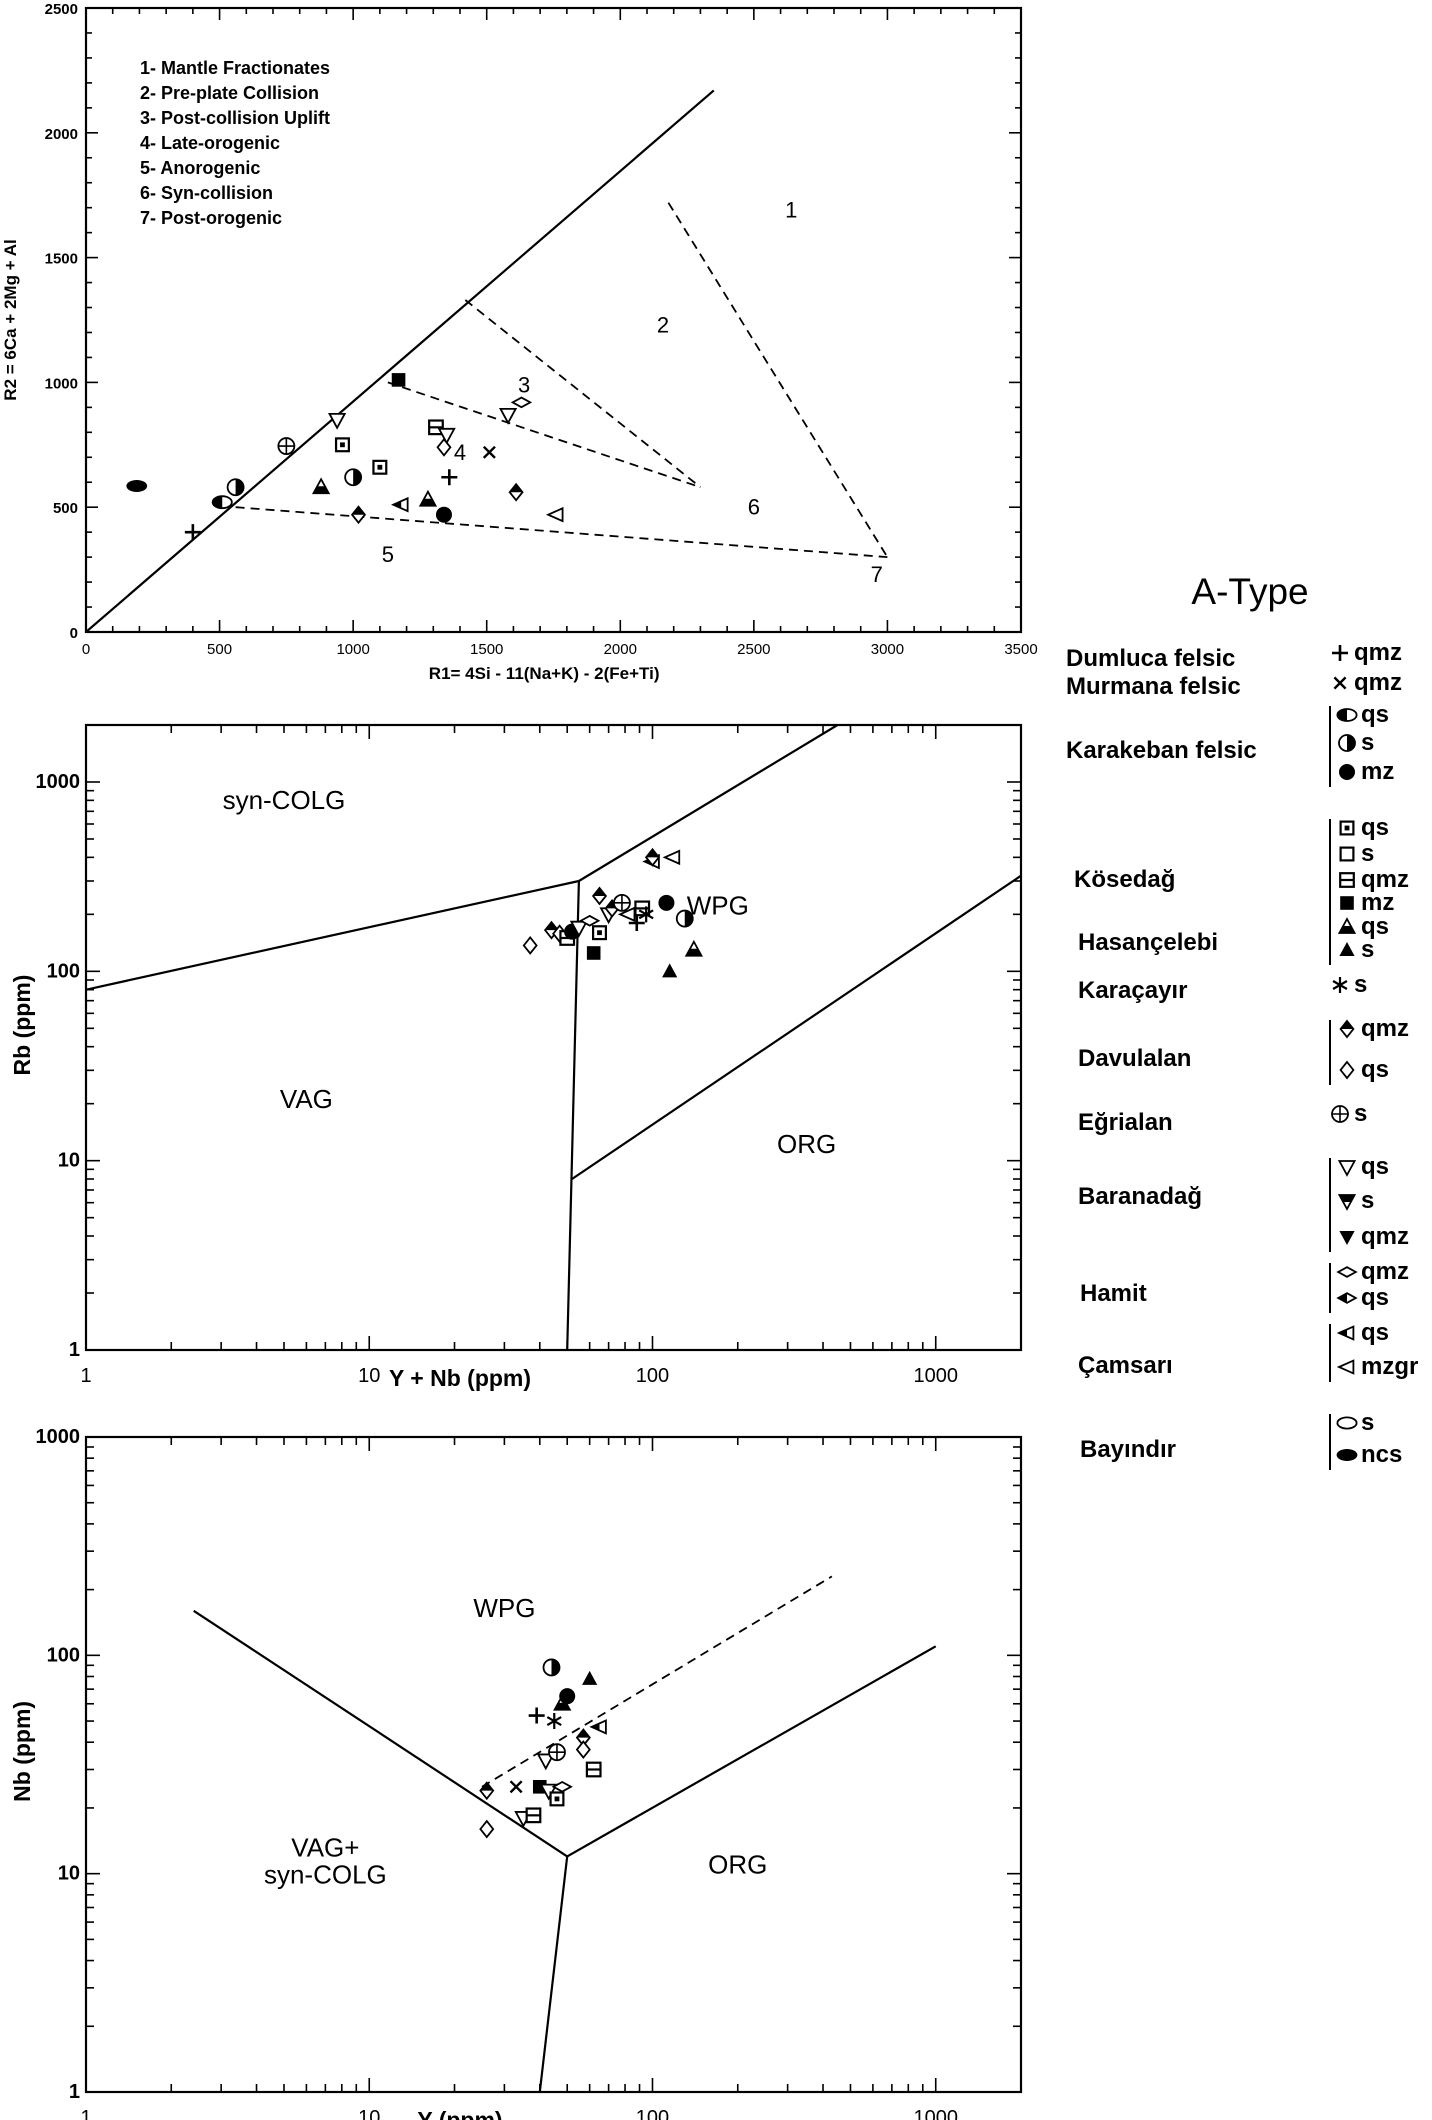 The image size is (1432, 2120). What do you see at coordinates (1161, 750) in the screenshot?
I see `legend-group-name: Karakeban felsic` at bounding box center [1161, 750].